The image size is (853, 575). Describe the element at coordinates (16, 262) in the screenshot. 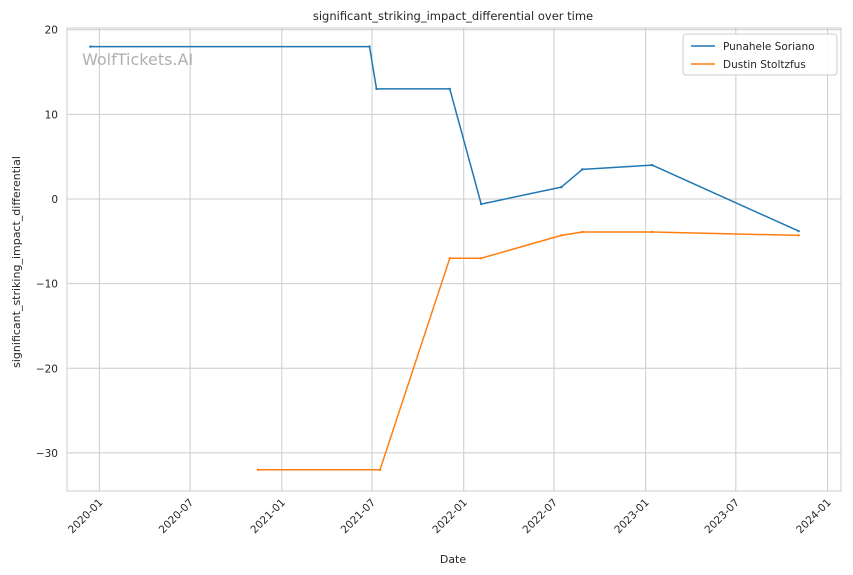

I see `y-axis-label: significant_striking_impact_differential` at that location.